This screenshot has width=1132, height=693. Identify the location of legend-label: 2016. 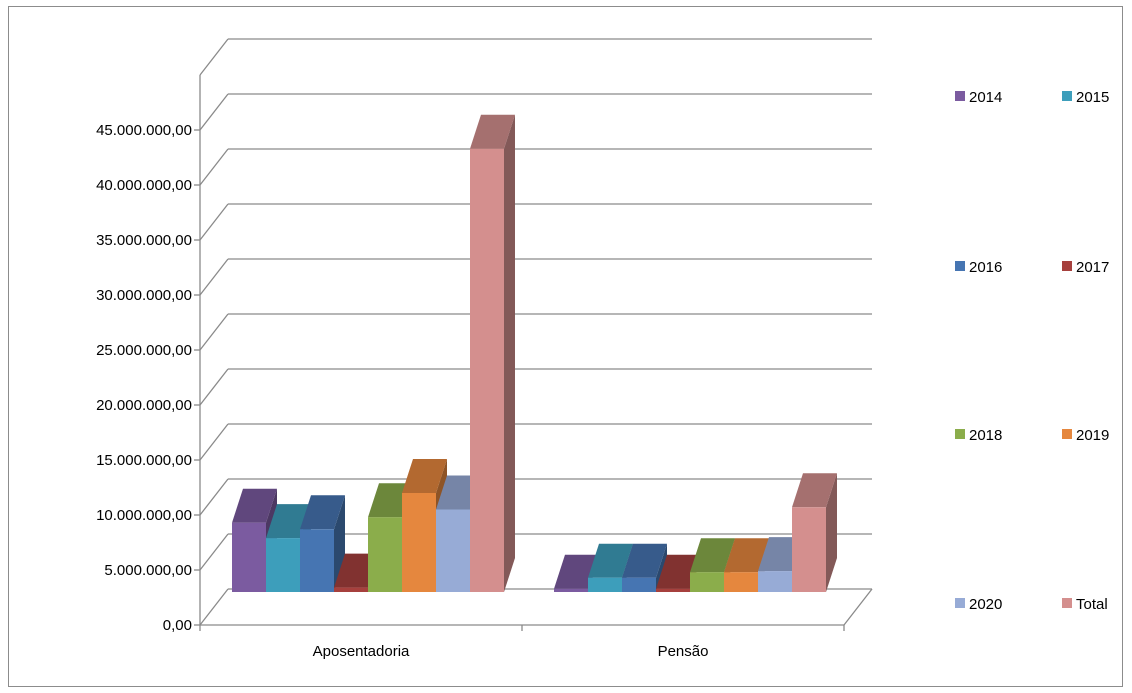
(985, 267).